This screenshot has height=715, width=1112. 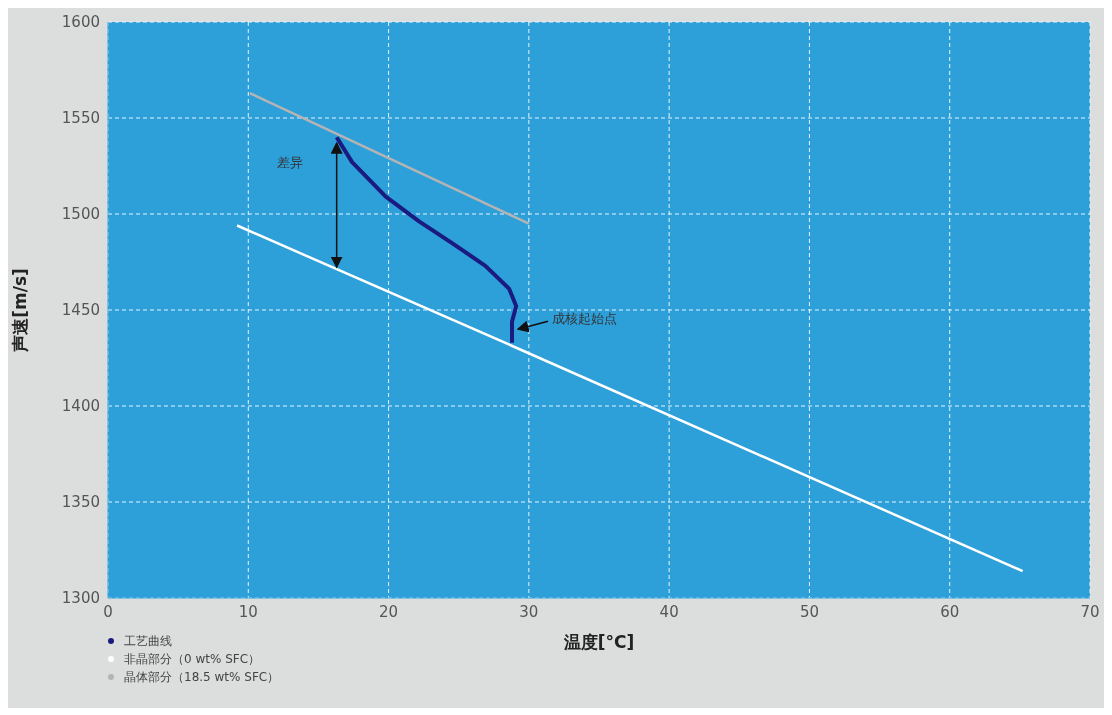 I want to click on y-tick-label: 1350, so click(x=80, y=502).